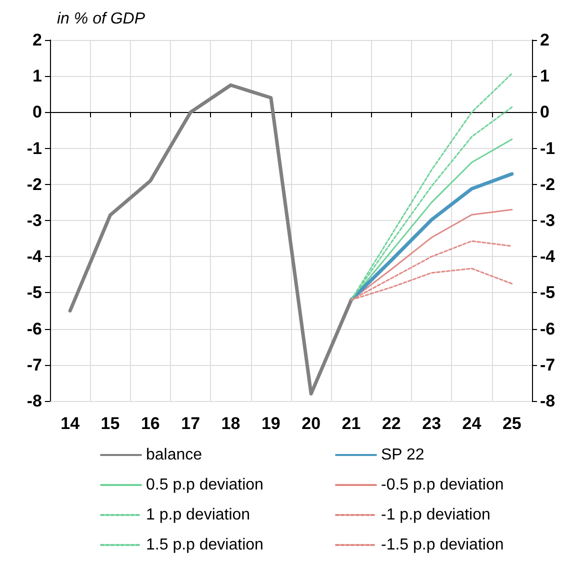 This screenshot has width=582, height=561. I want to click on y2-tick-label: -3, so click(548, 220).